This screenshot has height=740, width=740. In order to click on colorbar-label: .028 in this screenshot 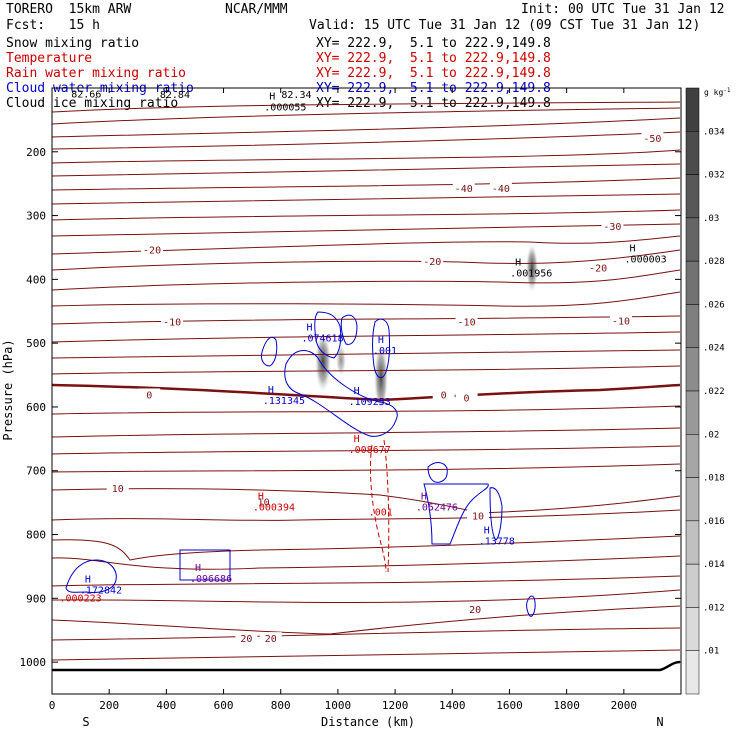, I will do `click(714, 262)`.